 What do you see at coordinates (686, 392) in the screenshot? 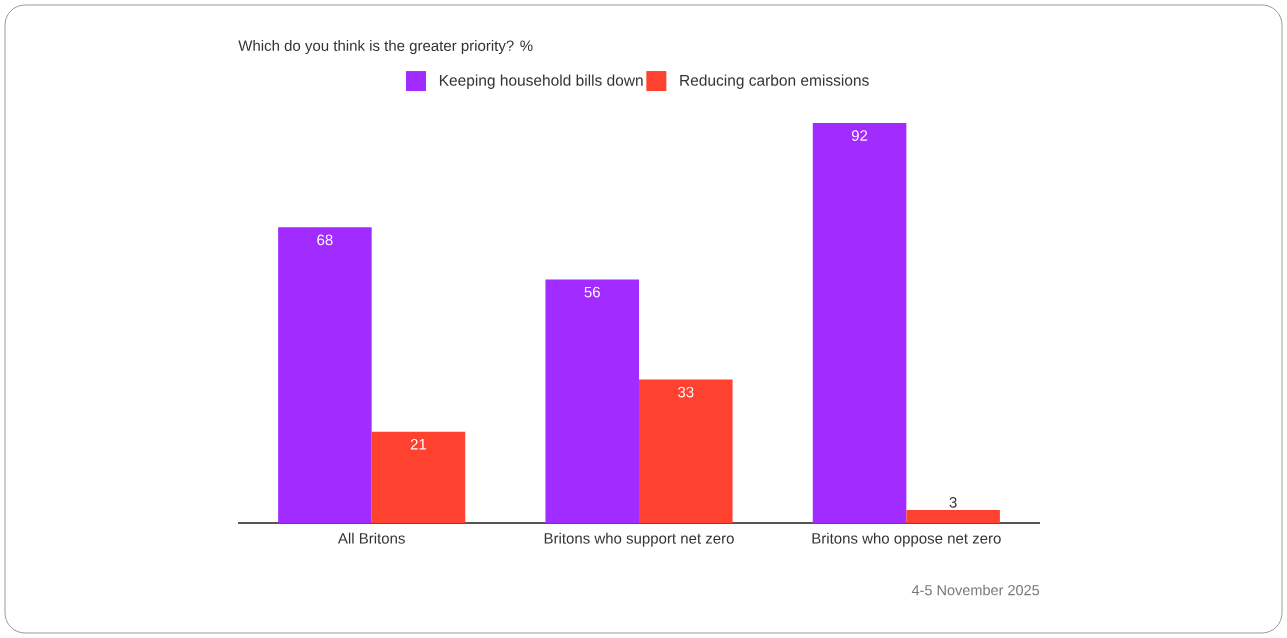
I see `data-label: 33` at bounding box center [686, 392].